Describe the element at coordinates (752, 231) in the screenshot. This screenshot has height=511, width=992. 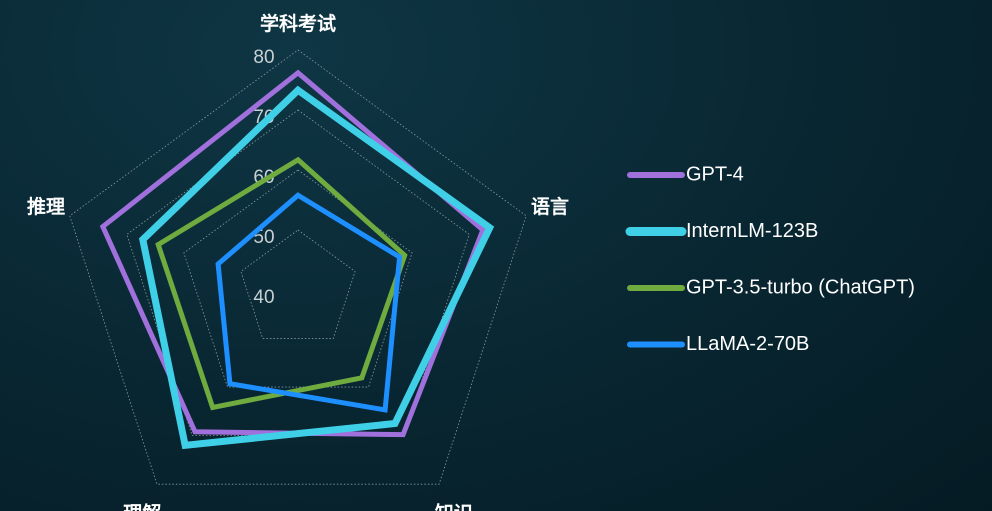
I see `legend-label: InternLM-123B` at that location.